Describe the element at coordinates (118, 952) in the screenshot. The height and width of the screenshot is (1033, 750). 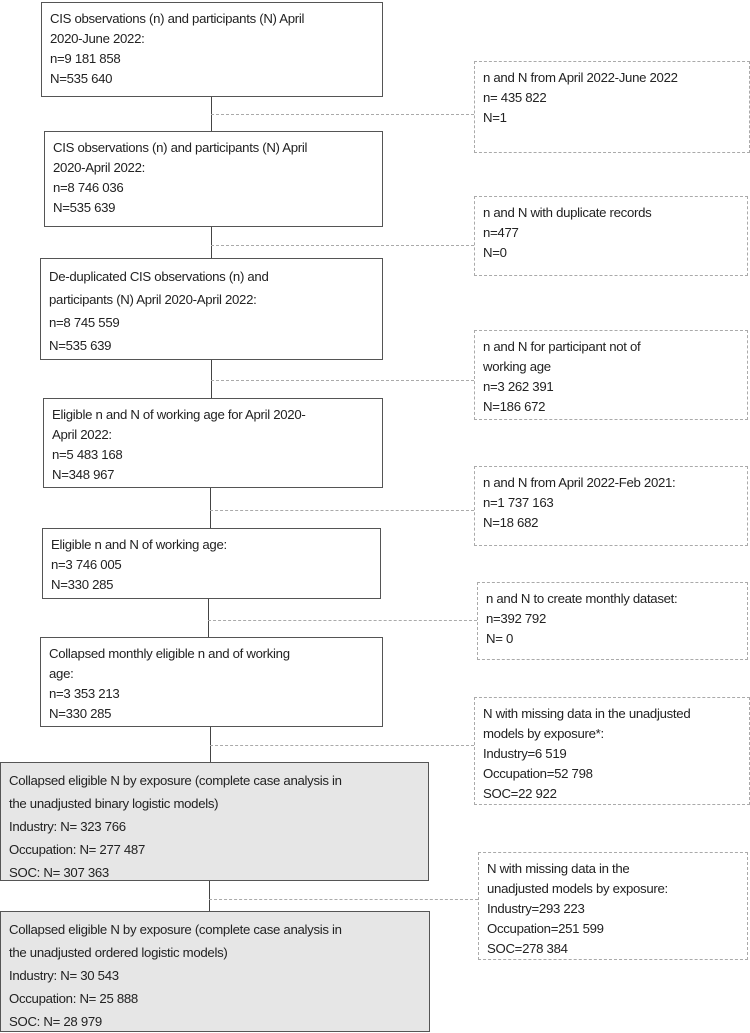
I see `box-line: the unadjusted ordered logistic models)` at that location.